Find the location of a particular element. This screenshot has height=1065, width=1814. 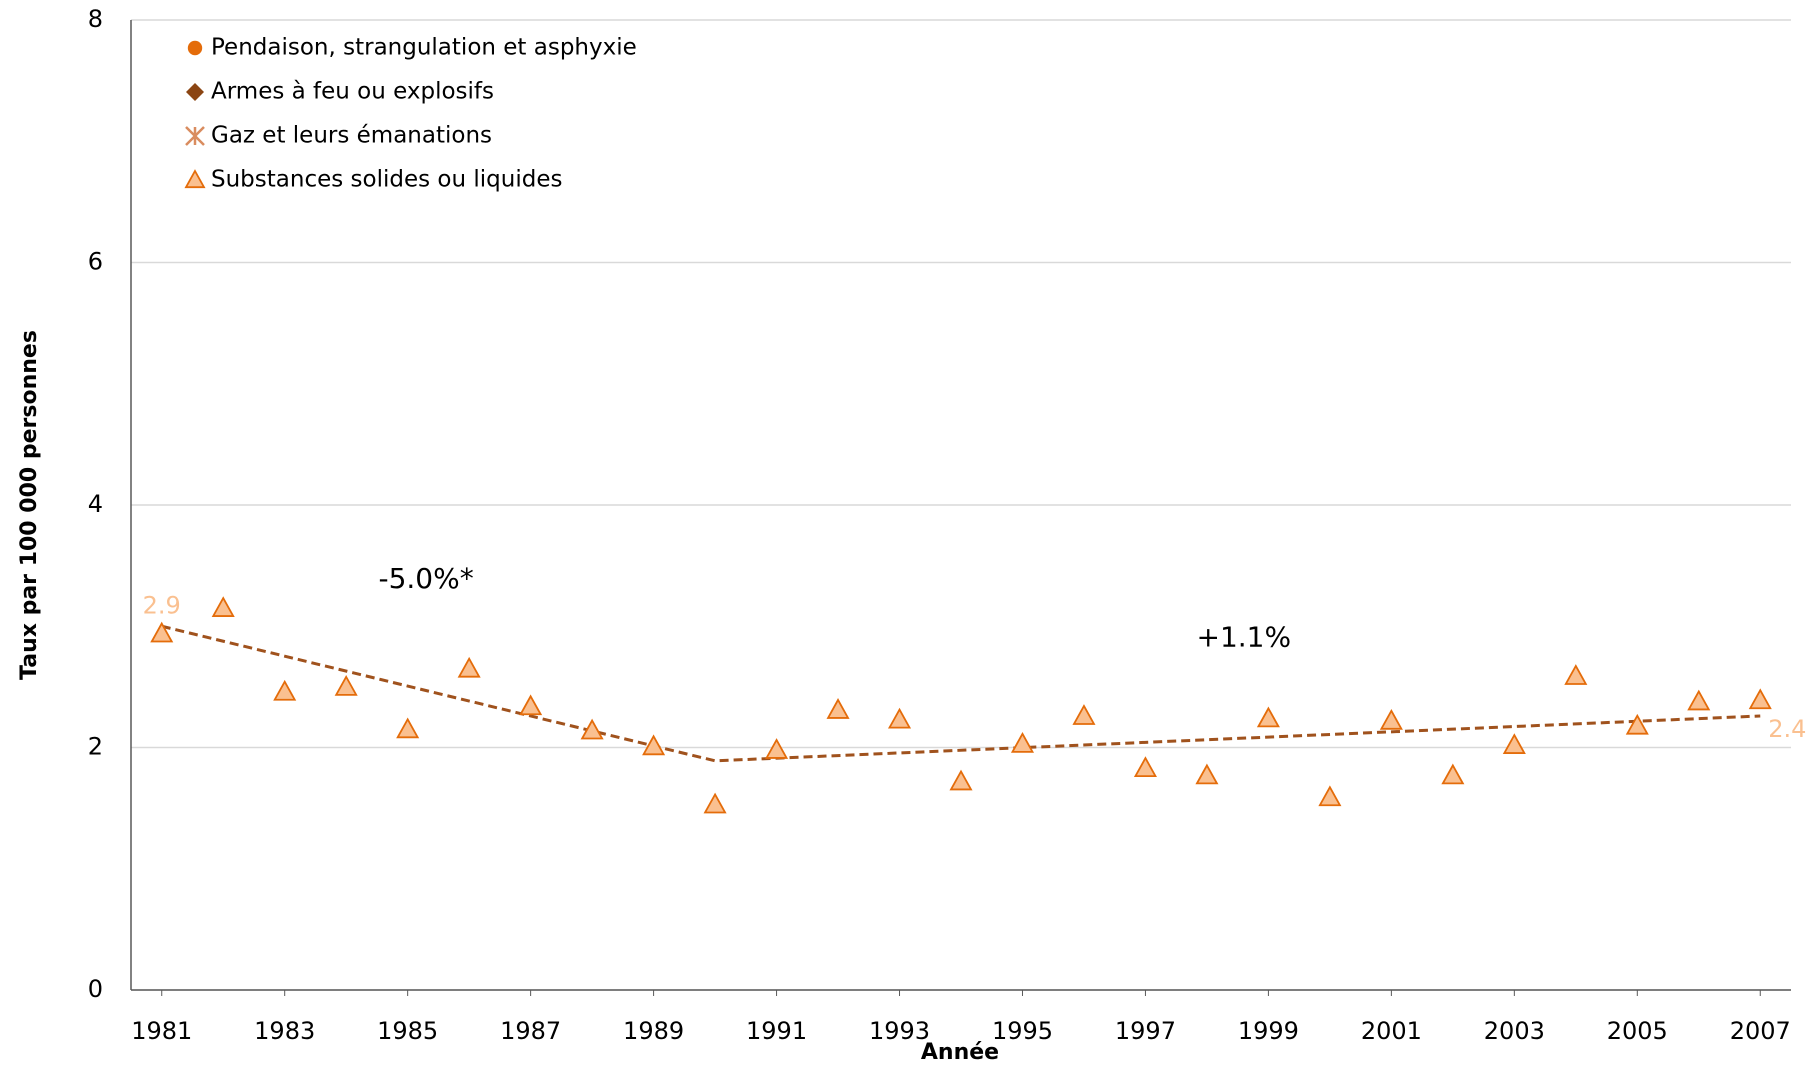

legend-label: Pendaison, strangulation et asphyxie is located at coordinates (424, 48).